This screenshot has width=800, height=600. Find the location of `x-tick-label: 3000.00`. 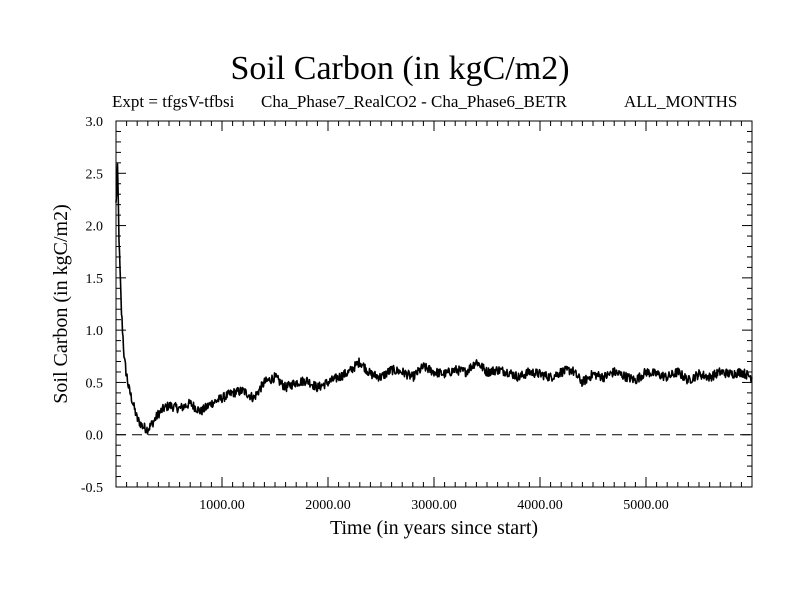

x-tick-label: 3000.00 is located at coordinates (434, 505).